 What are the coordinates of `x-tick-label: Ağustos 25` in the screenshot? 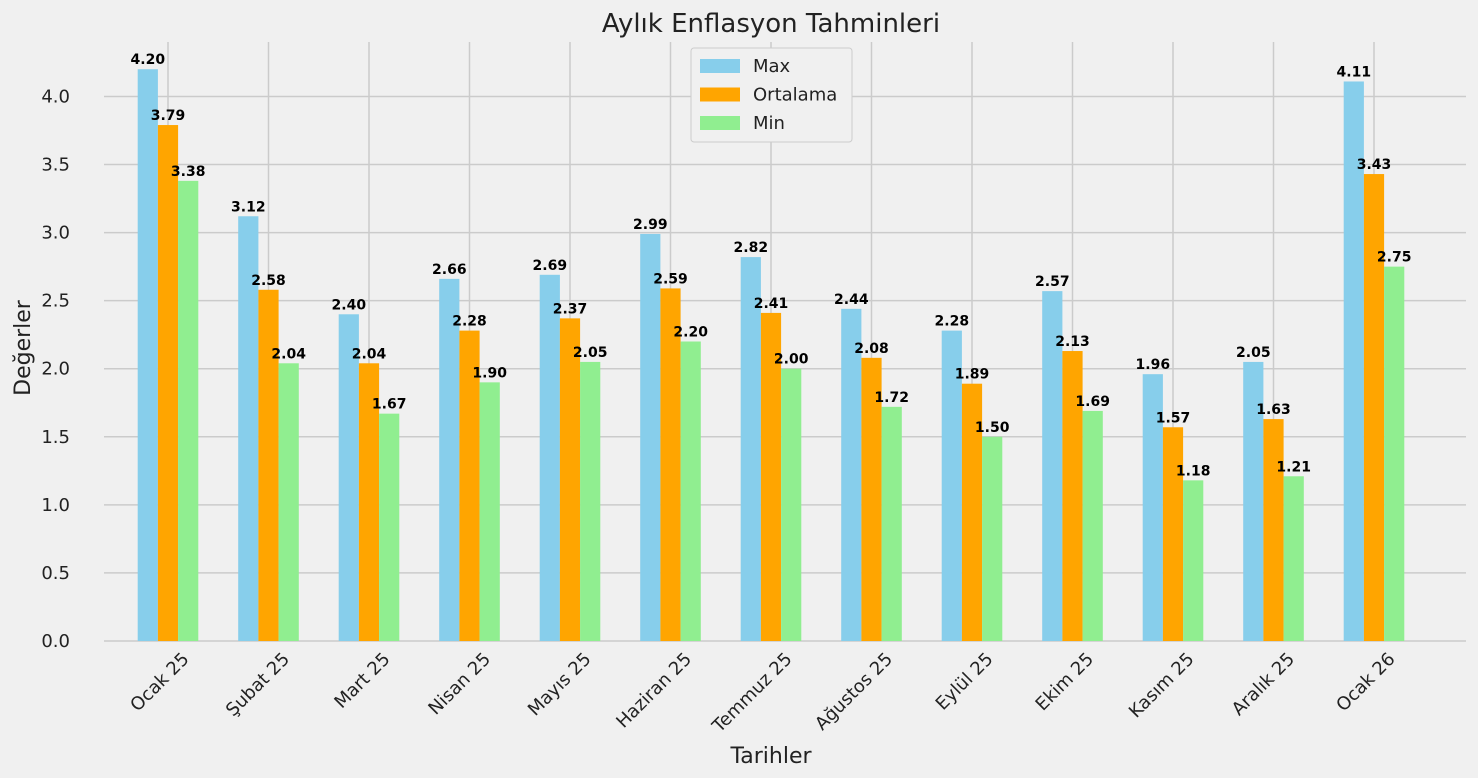 It's located at (854, 692).